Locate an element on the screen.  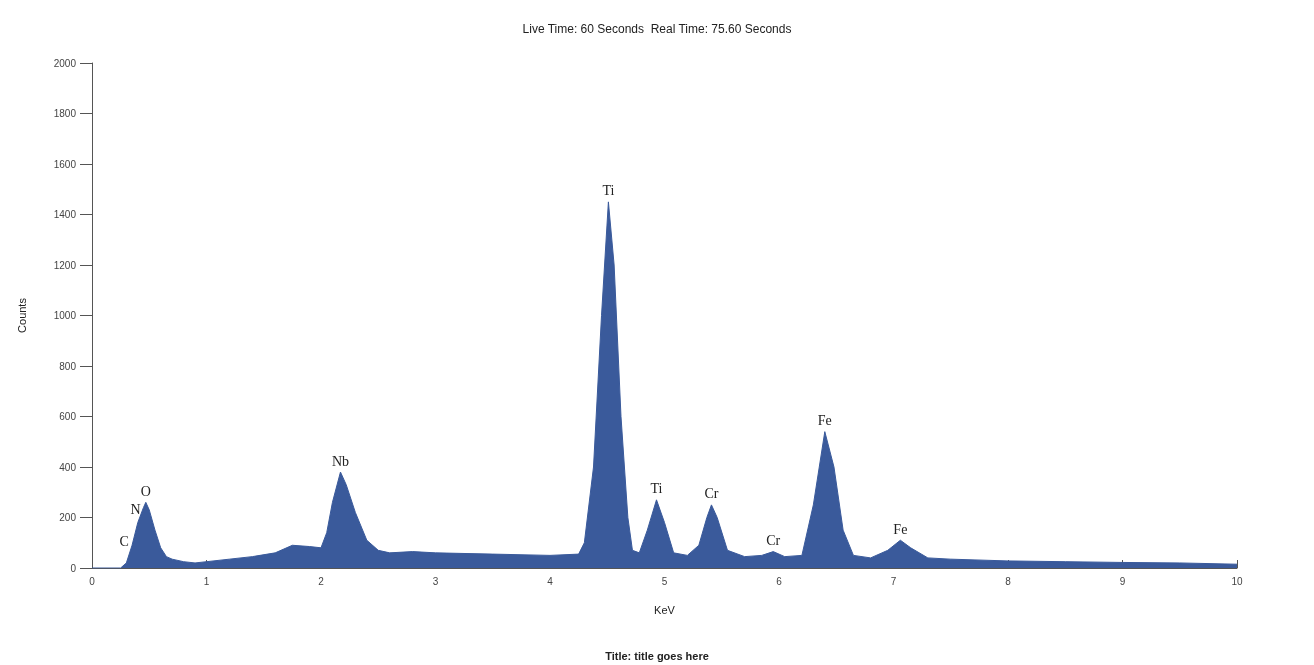
y-tick-label: 600 is located at coordinates (68, 416).